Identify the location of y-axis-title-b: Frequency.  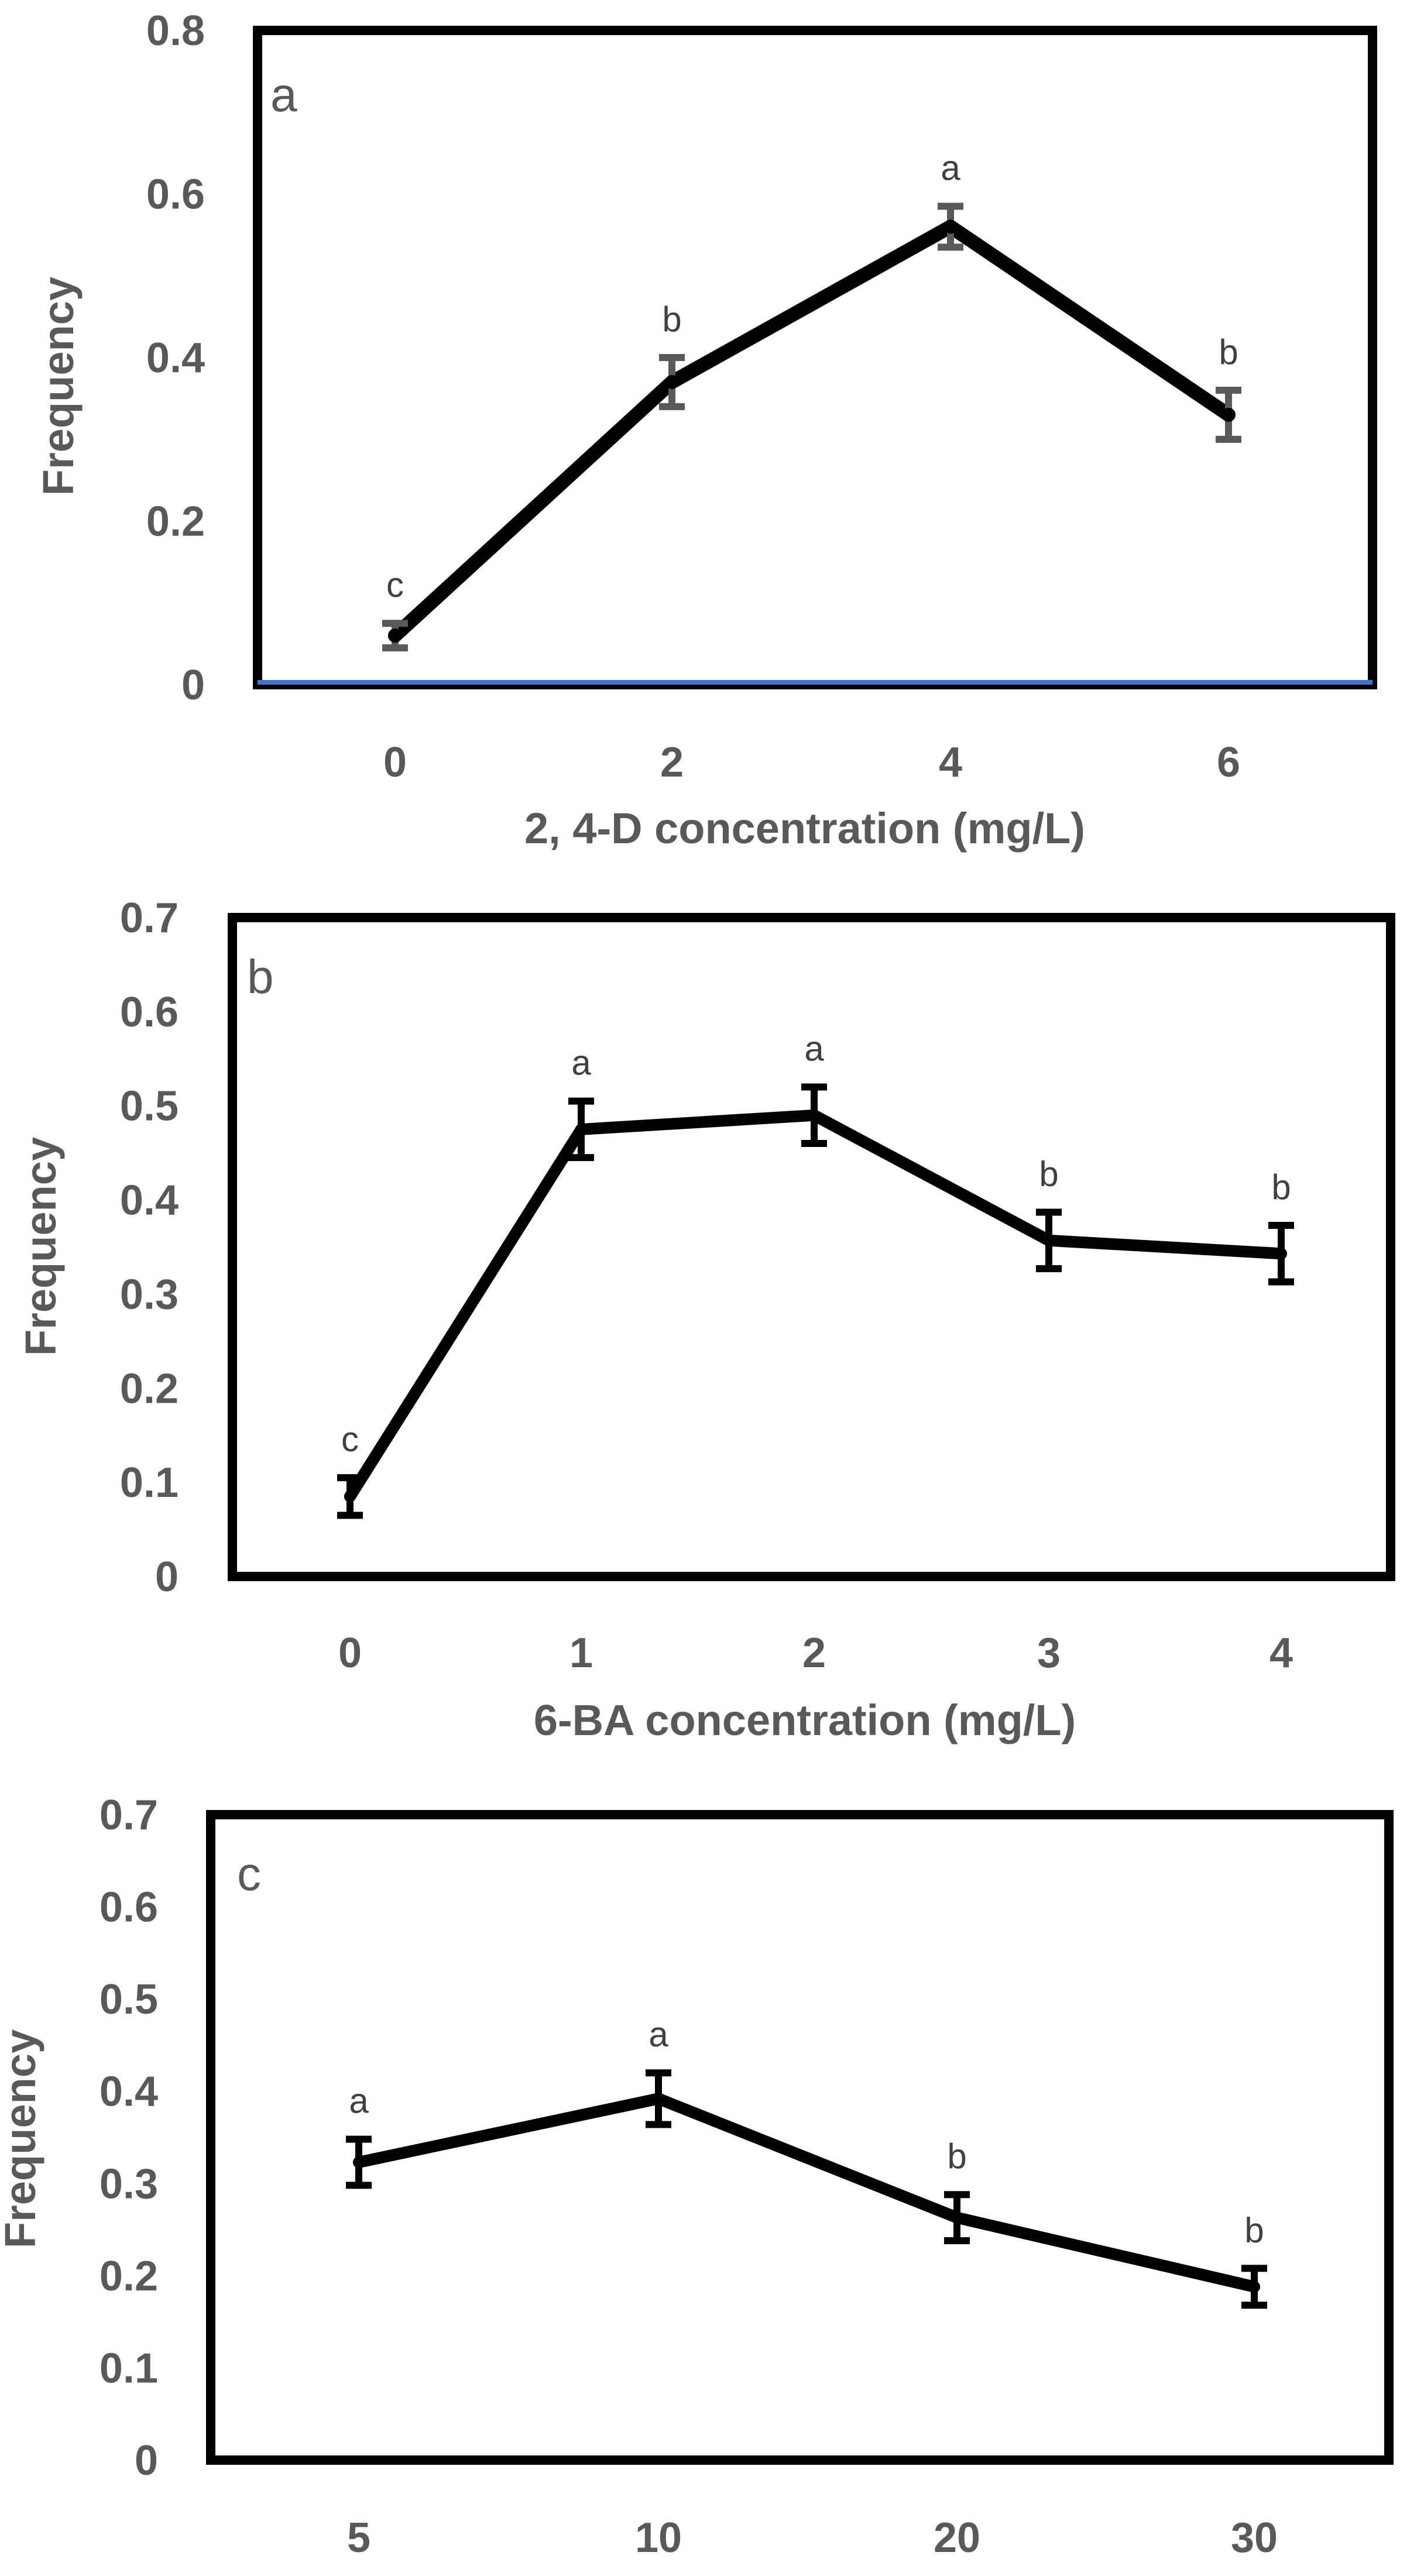
(40, 1246).